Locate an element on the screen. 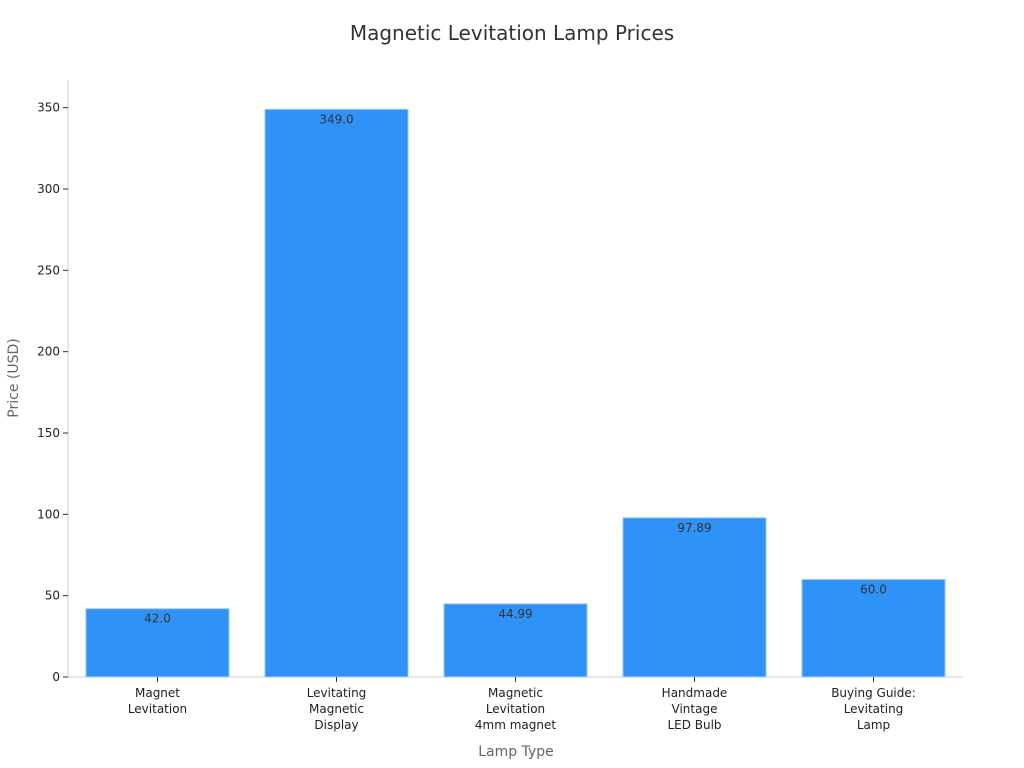  bar-value-label: 44.99 is located at coordinates (515, 614).